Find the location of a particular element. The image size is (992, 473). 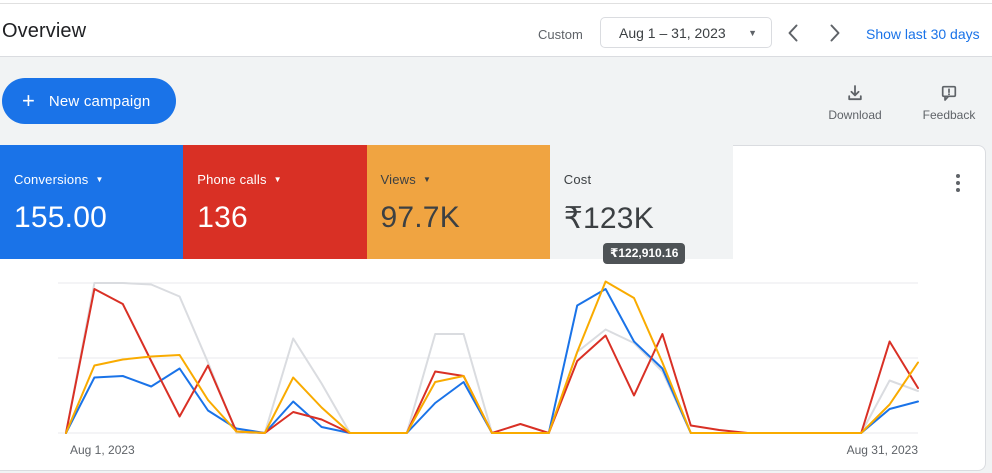

scorecard-value: 155.00 is located at coordinates (60, 217).